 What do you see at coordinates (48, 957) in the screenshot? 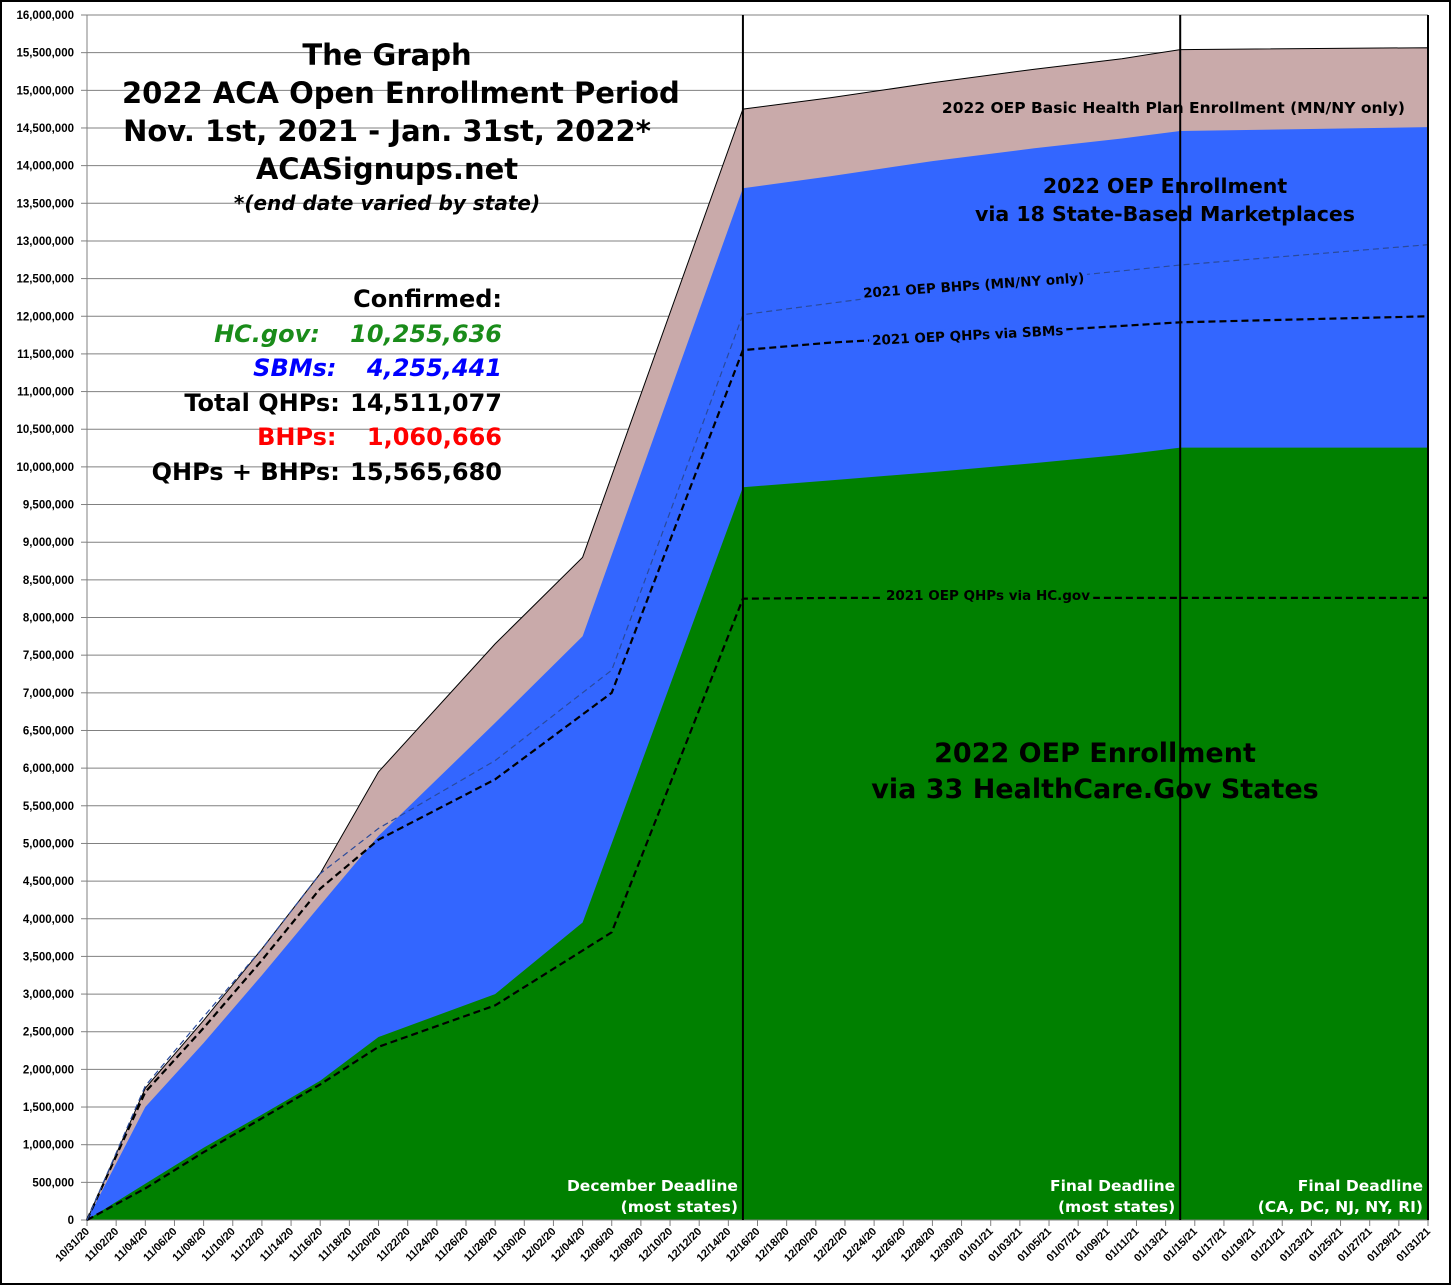
I see `y-tick-label: 3,500,000` at bounding box center [48, 957].